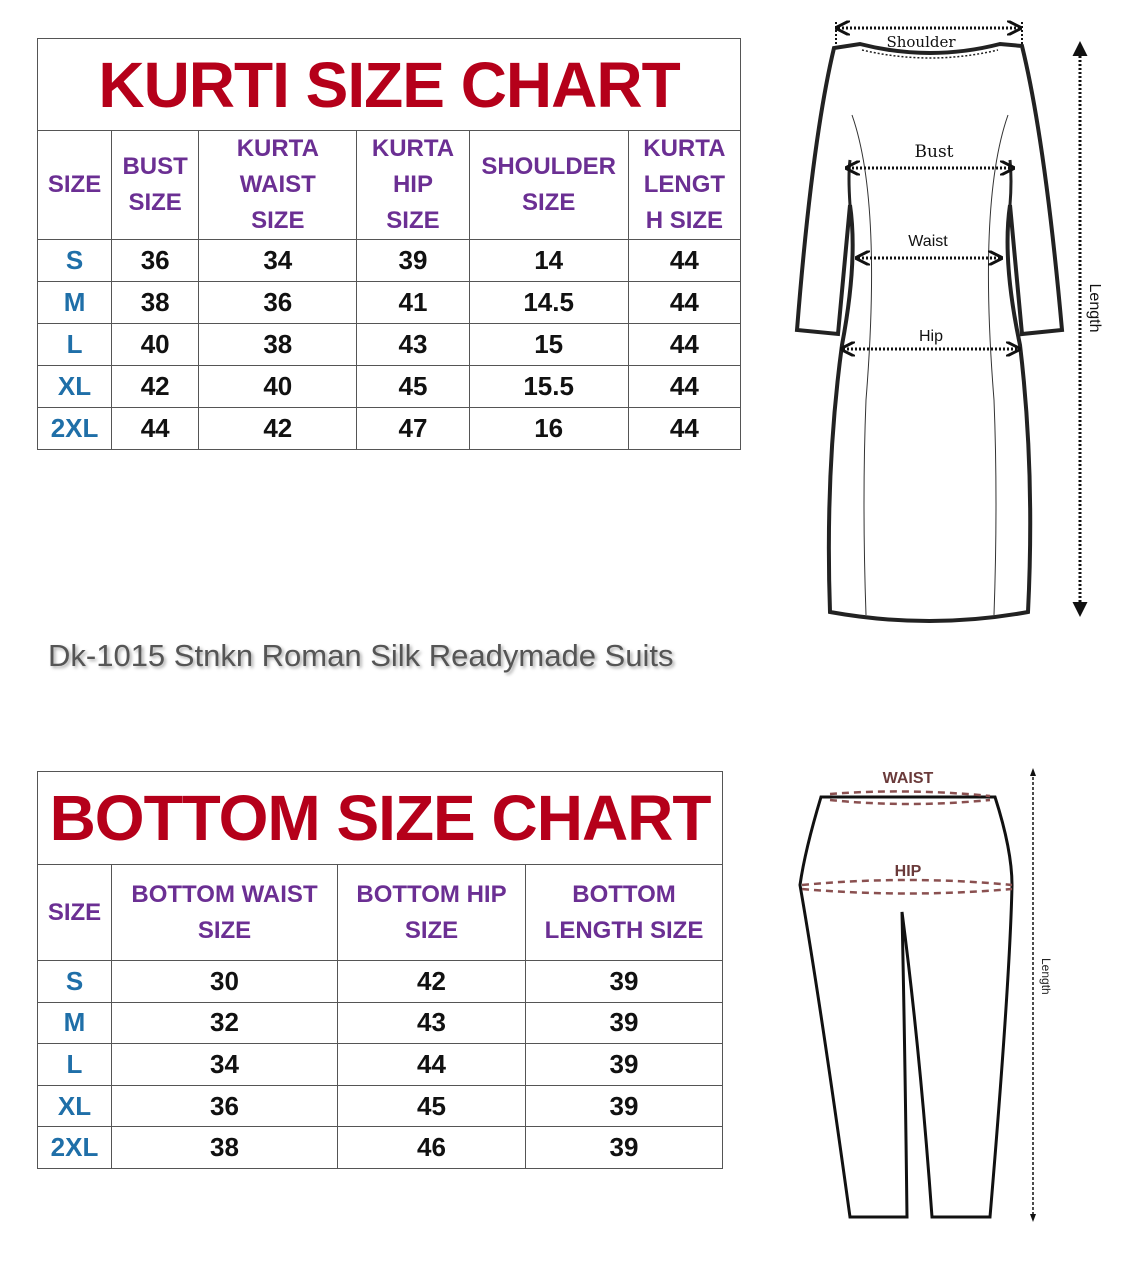  What do you see at coordinates (278, 185) in the screenshot?
I see `column-header: KURTA WAIST SIZE` at bounding box center [278, 185].